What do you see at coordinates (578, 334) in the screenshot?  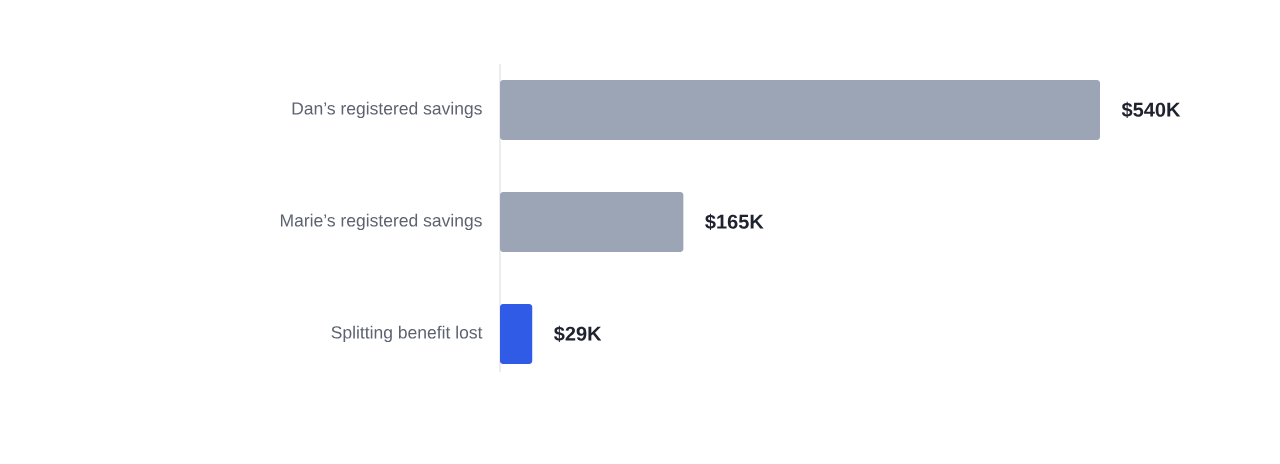 I see `data-label: $29K` at bounding box center [578, 334].